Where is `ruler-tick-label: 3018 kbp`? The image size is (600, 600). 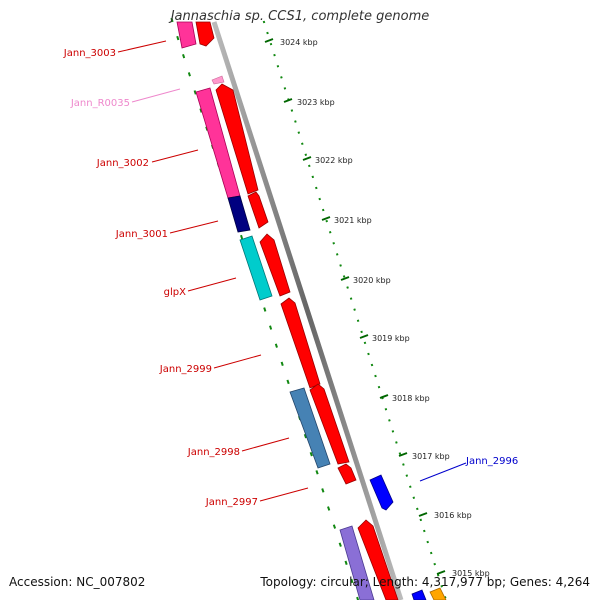
ruler-tick-label: 3018 kbp is located at coordinates (411, 398).